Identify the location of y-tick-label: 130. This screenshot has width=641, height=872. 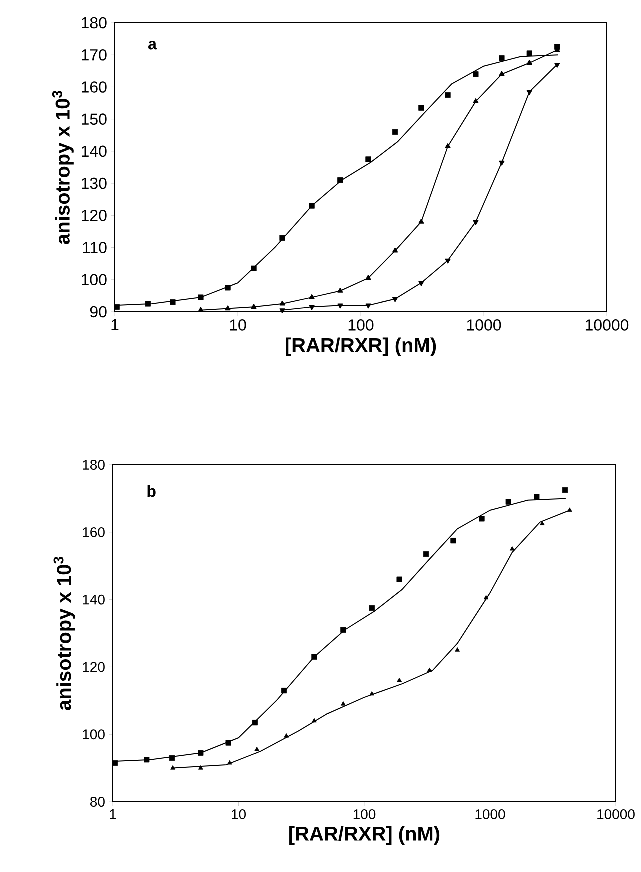
(94, 184).